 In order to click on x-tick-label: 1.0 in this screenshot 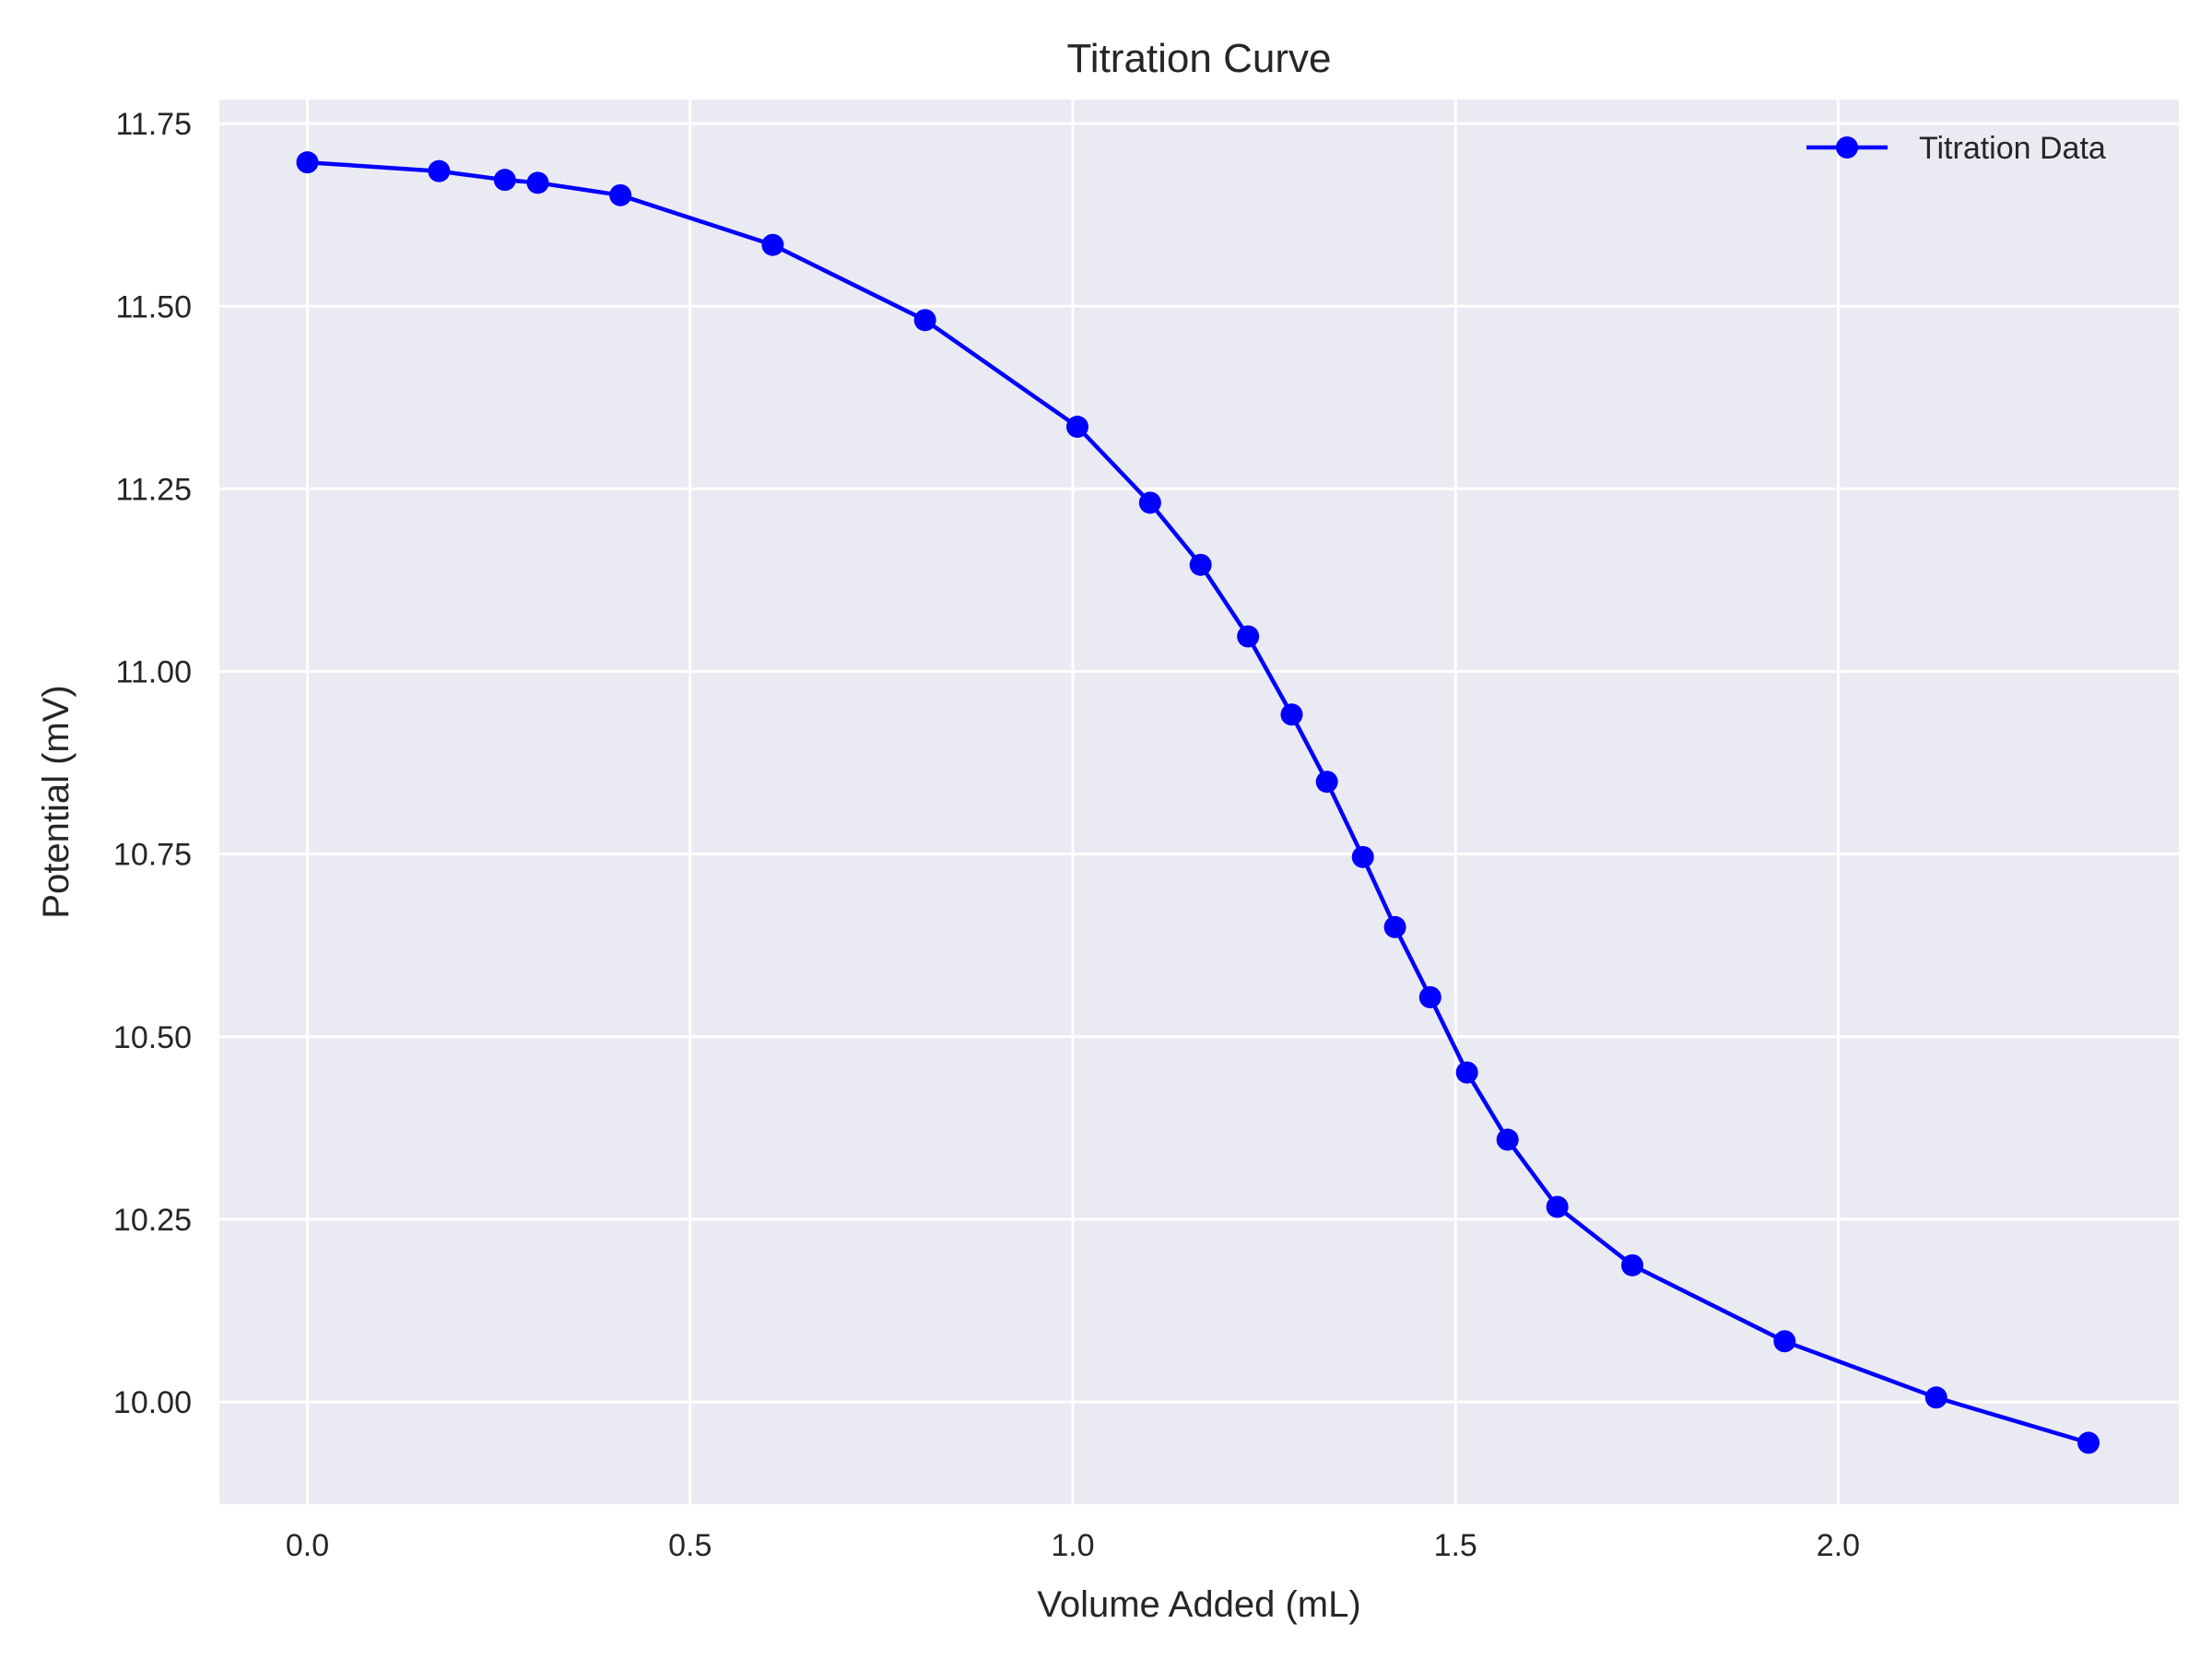, I will do `click(1072, 1545)`.